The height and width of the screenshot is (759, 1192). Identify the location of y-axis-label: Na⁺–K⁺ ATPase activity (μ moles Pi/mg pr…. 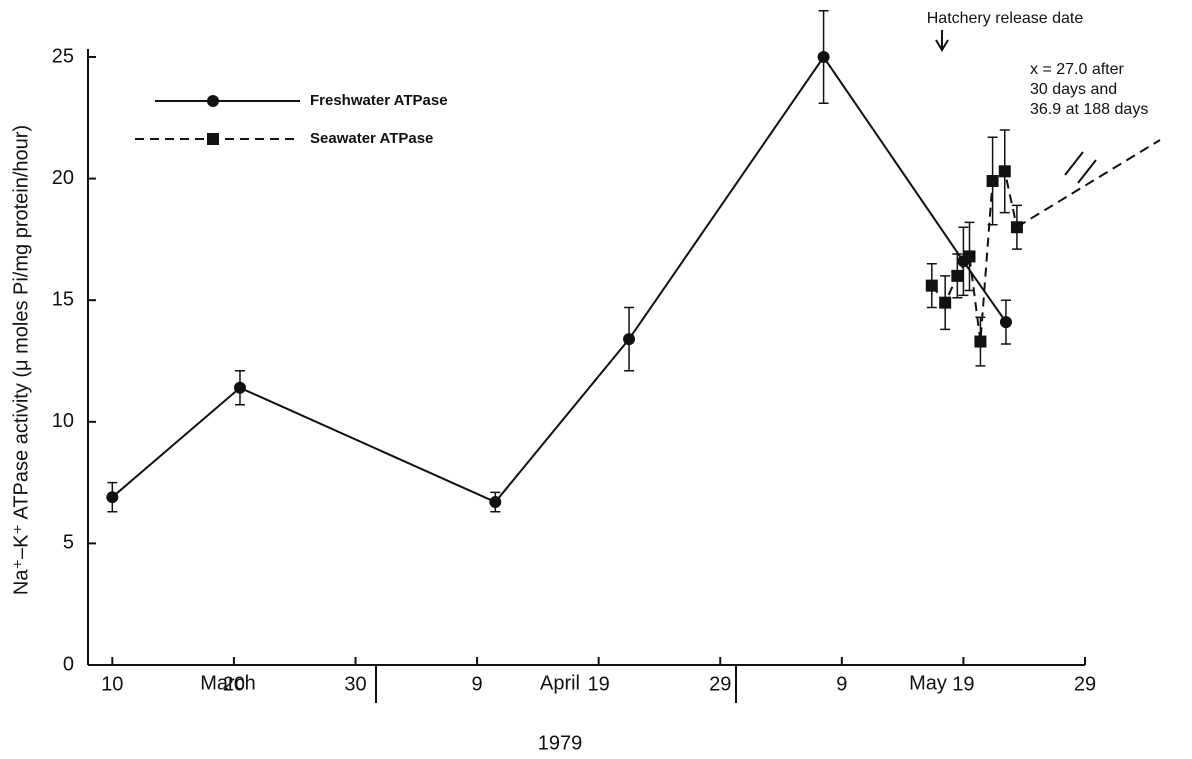
(21, 360).